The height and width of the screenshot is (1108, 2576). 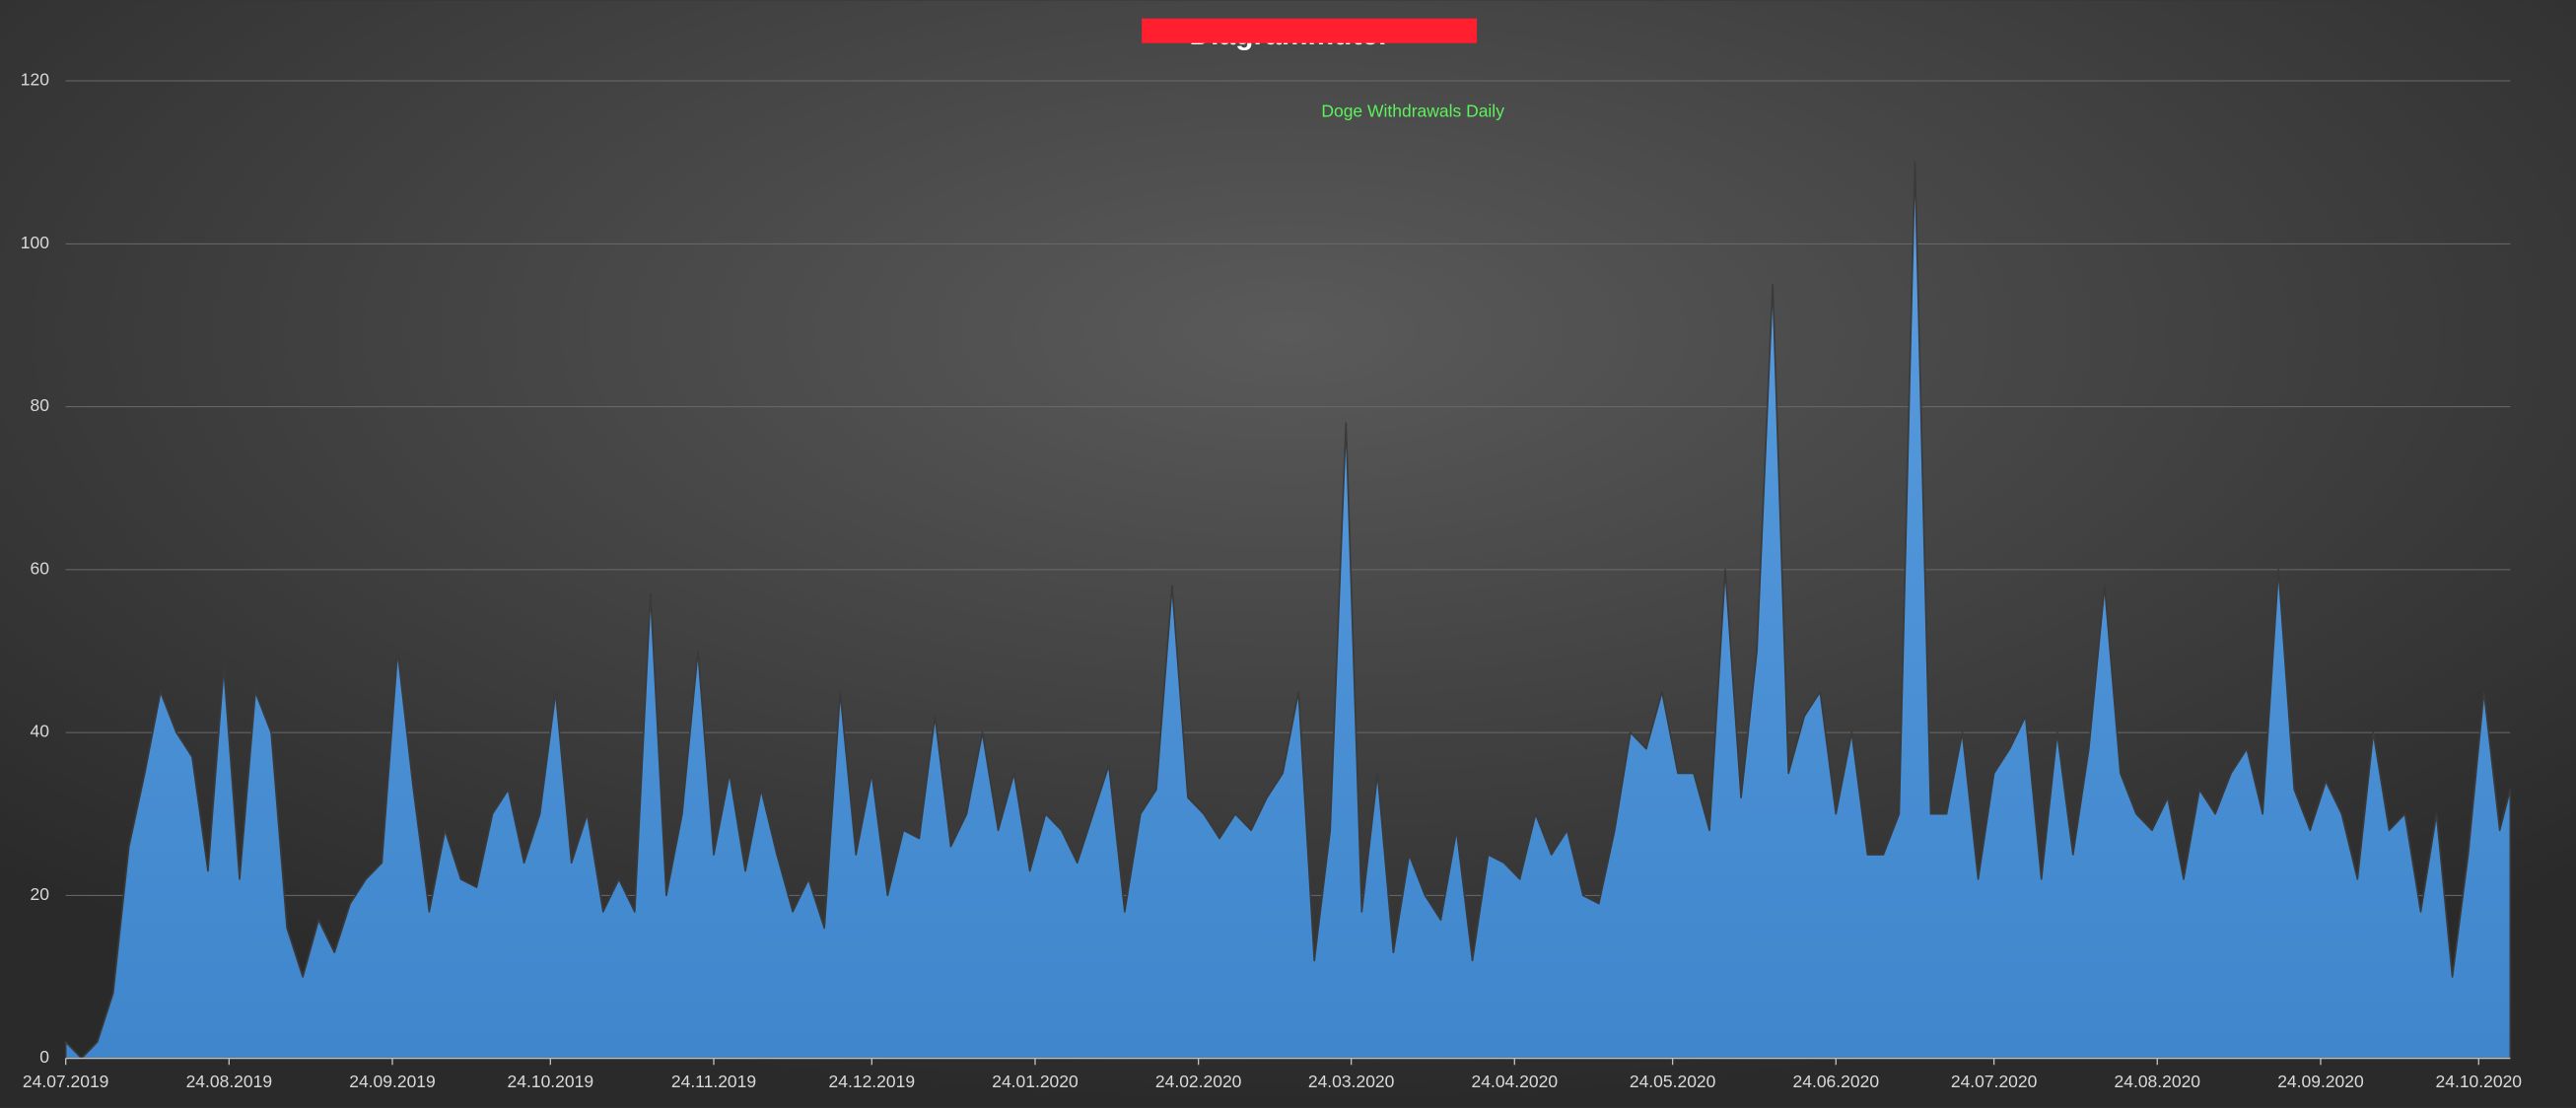 I want to click on x-tick-label: 24.12.2019, so click(x=873, y=1081).